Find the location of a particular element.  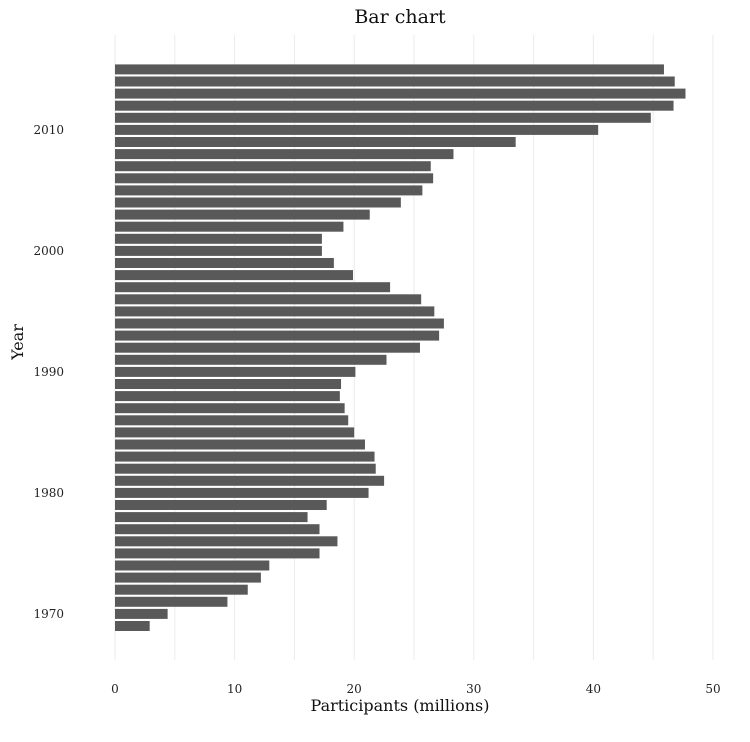

bar-2012 is located at coordinates (394, 105).